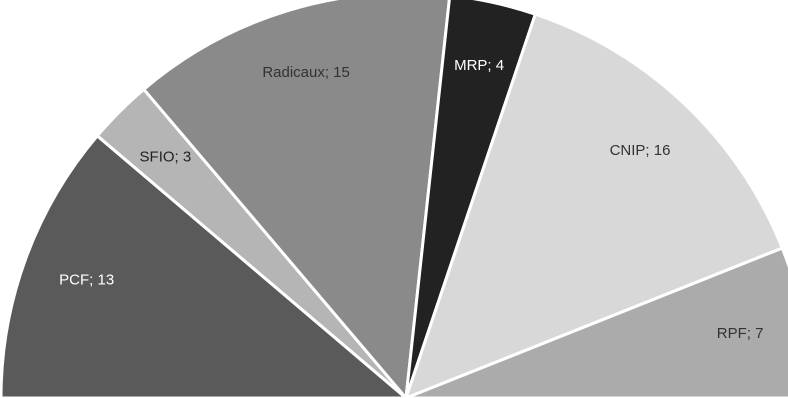 This screenshot has height=398, width=788. What do you see at coordinates (479, 65) in the screenshot?
I see `slice-label-mrp: MRP; 4` at bounding box center [479, 65].